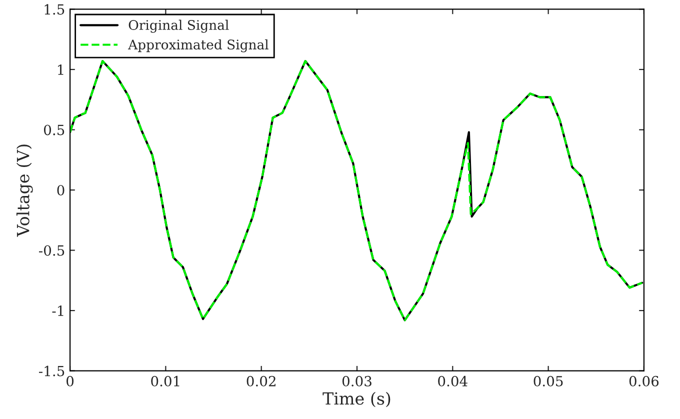 This screenshot has height=419, width=680. Describe the element at coordinates (70, 381) in the screenshot. I see `x-tick-label: 0` at that location.